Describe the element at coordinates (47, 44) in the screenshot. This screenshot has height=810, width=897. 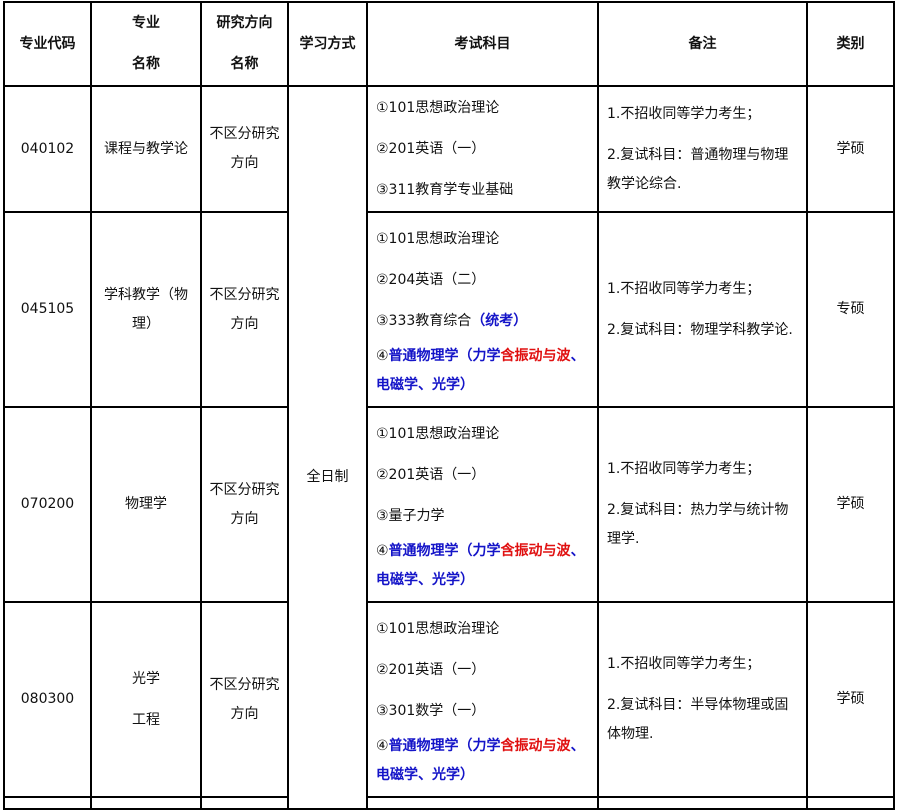
I see `header-code: 专业代码` at that location.